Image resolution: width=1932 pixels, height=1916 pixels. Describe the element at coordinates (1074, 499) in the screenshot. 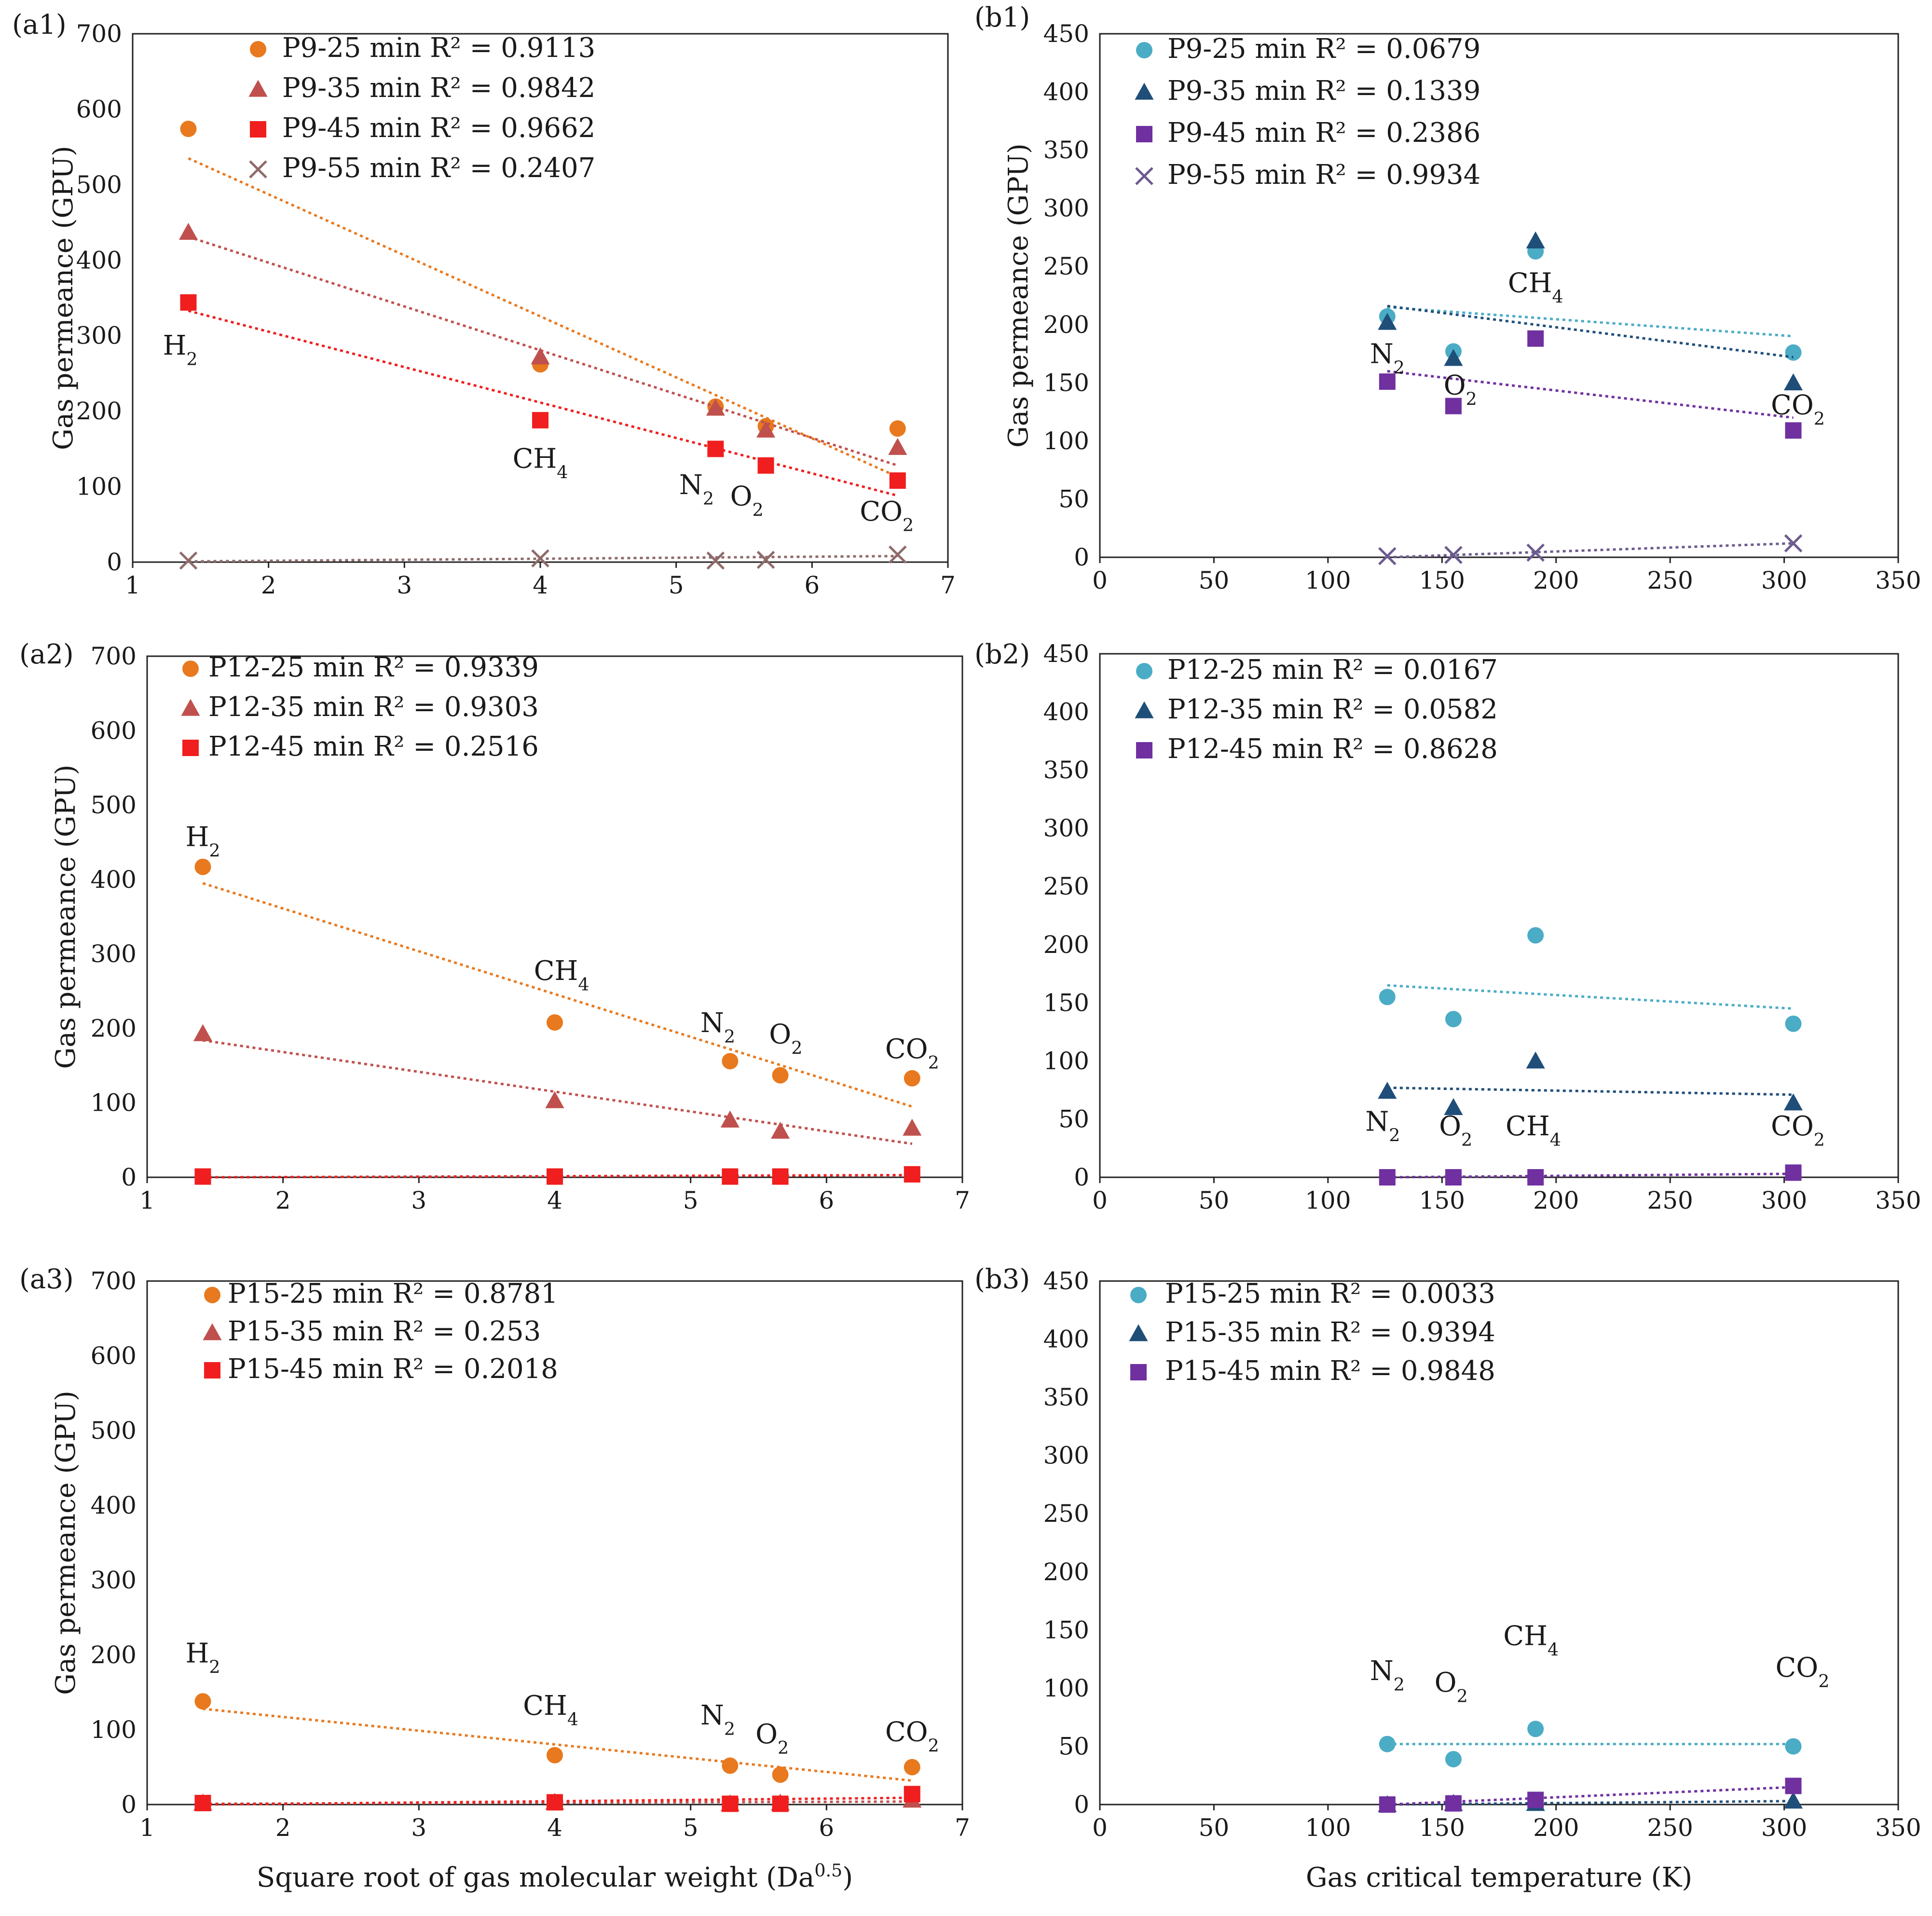

I see `y-tick-label: 50` at that location.